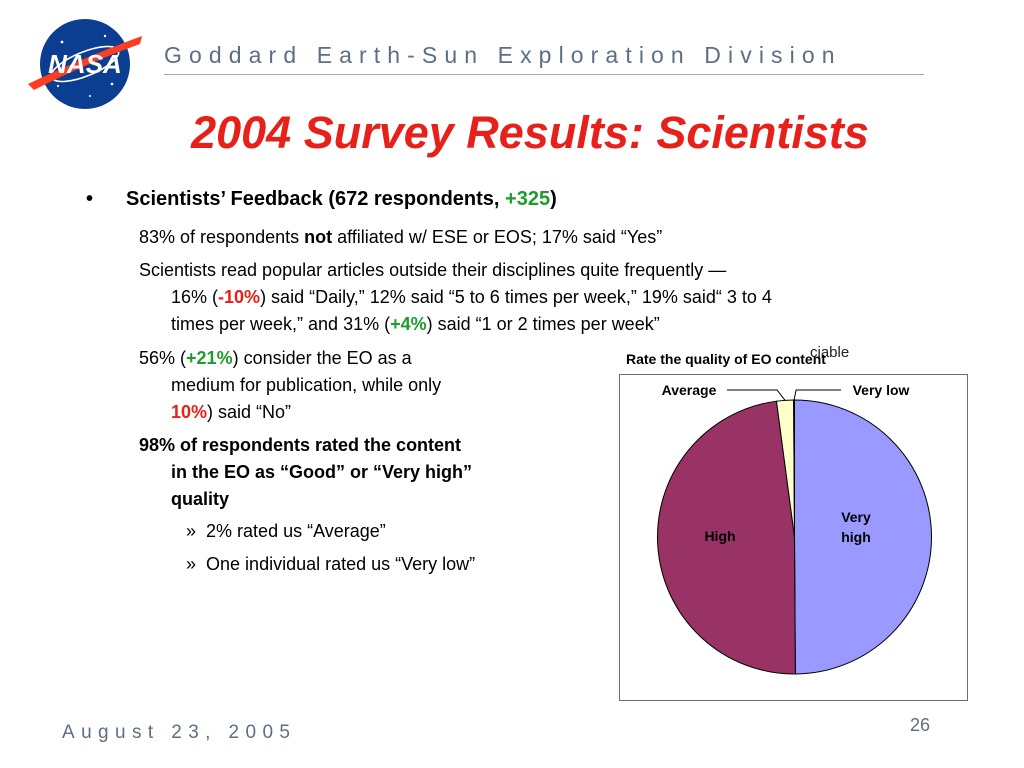 The height and width of the screenshot is (768, 1024). I want to click on pie-slice-high, so click(726, 537).